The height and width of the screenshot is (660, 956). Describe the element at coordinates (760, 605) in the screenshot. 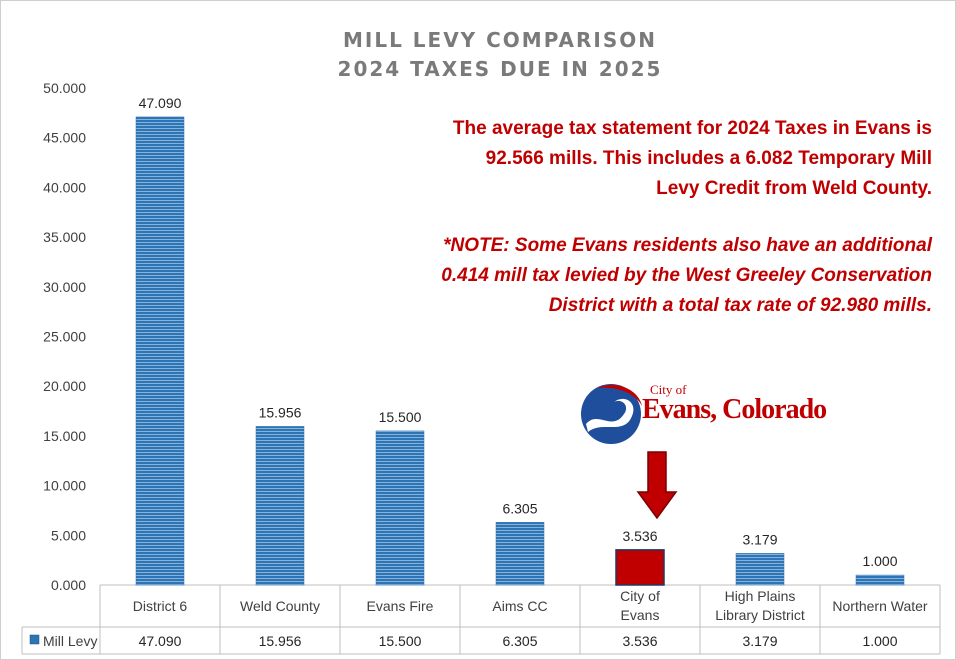

I see `category-label: High Plains Library District` at that location.